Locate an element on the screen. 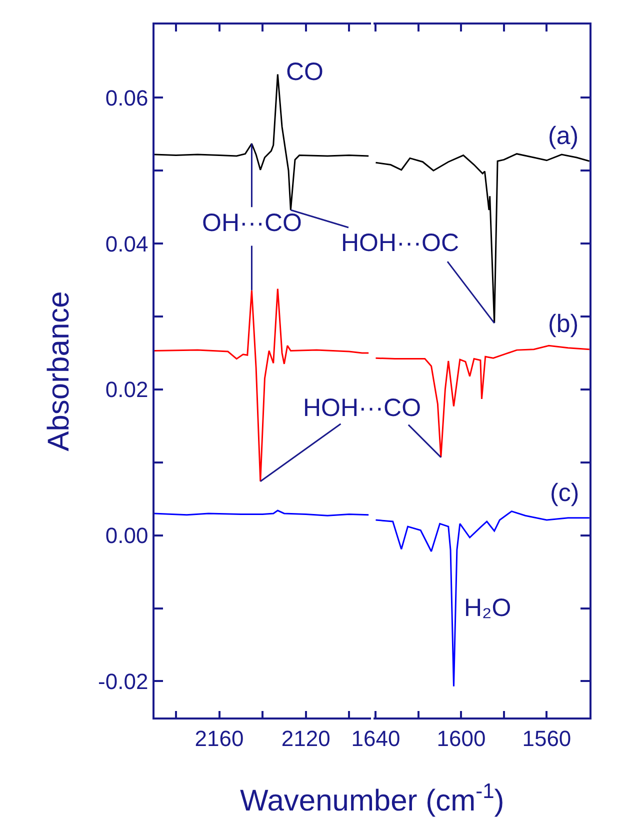  y-tick-label: 0.02 is located at coordinates (126, 389).